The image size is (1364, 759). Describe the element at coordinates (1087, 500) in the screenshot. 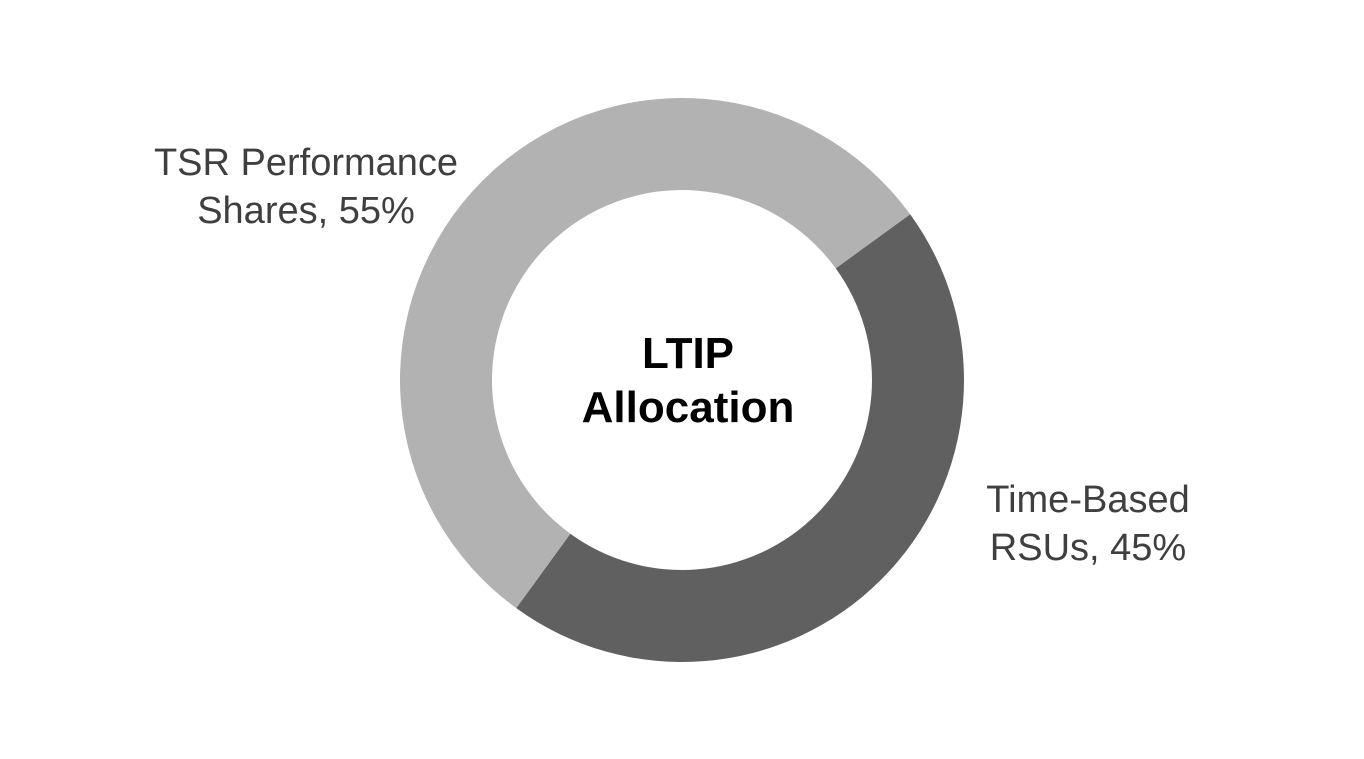

I see `slice-label-rsu-line-1: Time-Based` at that location.